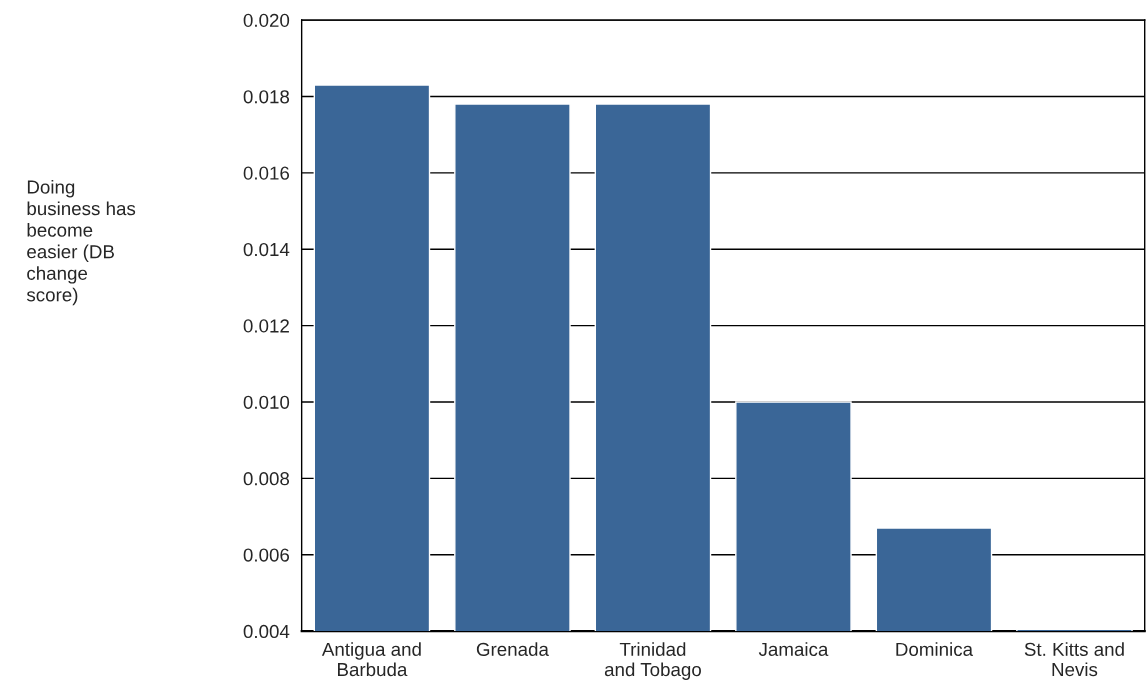 This screenshot has height=692, width=1147. Describe the element at coordinates (1074, 659) in the screenshot. I see `x-tick-label: St. Kitts and Nevis` at that location.